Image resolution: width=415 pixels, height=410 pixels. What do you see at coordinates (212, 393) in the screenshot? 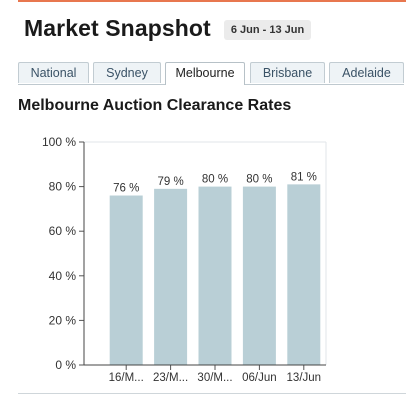
I see `bottom-divider` at bounding box center [212, 393].